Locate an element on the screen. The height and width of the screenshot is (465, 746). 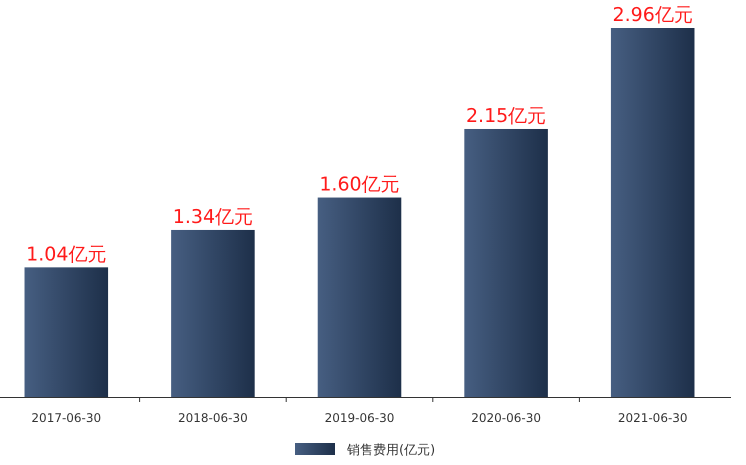
x-tick-label: 2017-06-30 is located at coordinates (66, 418).